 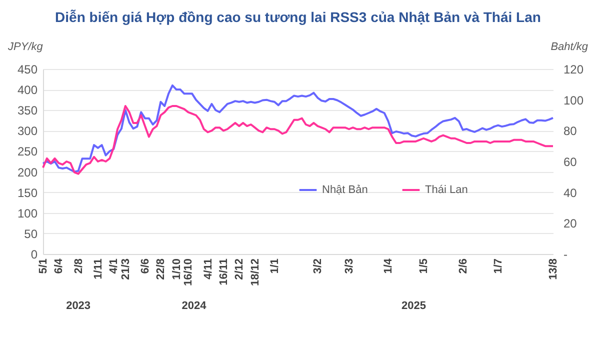 What do you see at coordinates (298, 17) in the screenshot?
I see `chart-title: Diễn biến giá Hợp đồng cao su tương lai RSS3 của Nhật Bản và Thái Lan` at bounding box center [298, 17].